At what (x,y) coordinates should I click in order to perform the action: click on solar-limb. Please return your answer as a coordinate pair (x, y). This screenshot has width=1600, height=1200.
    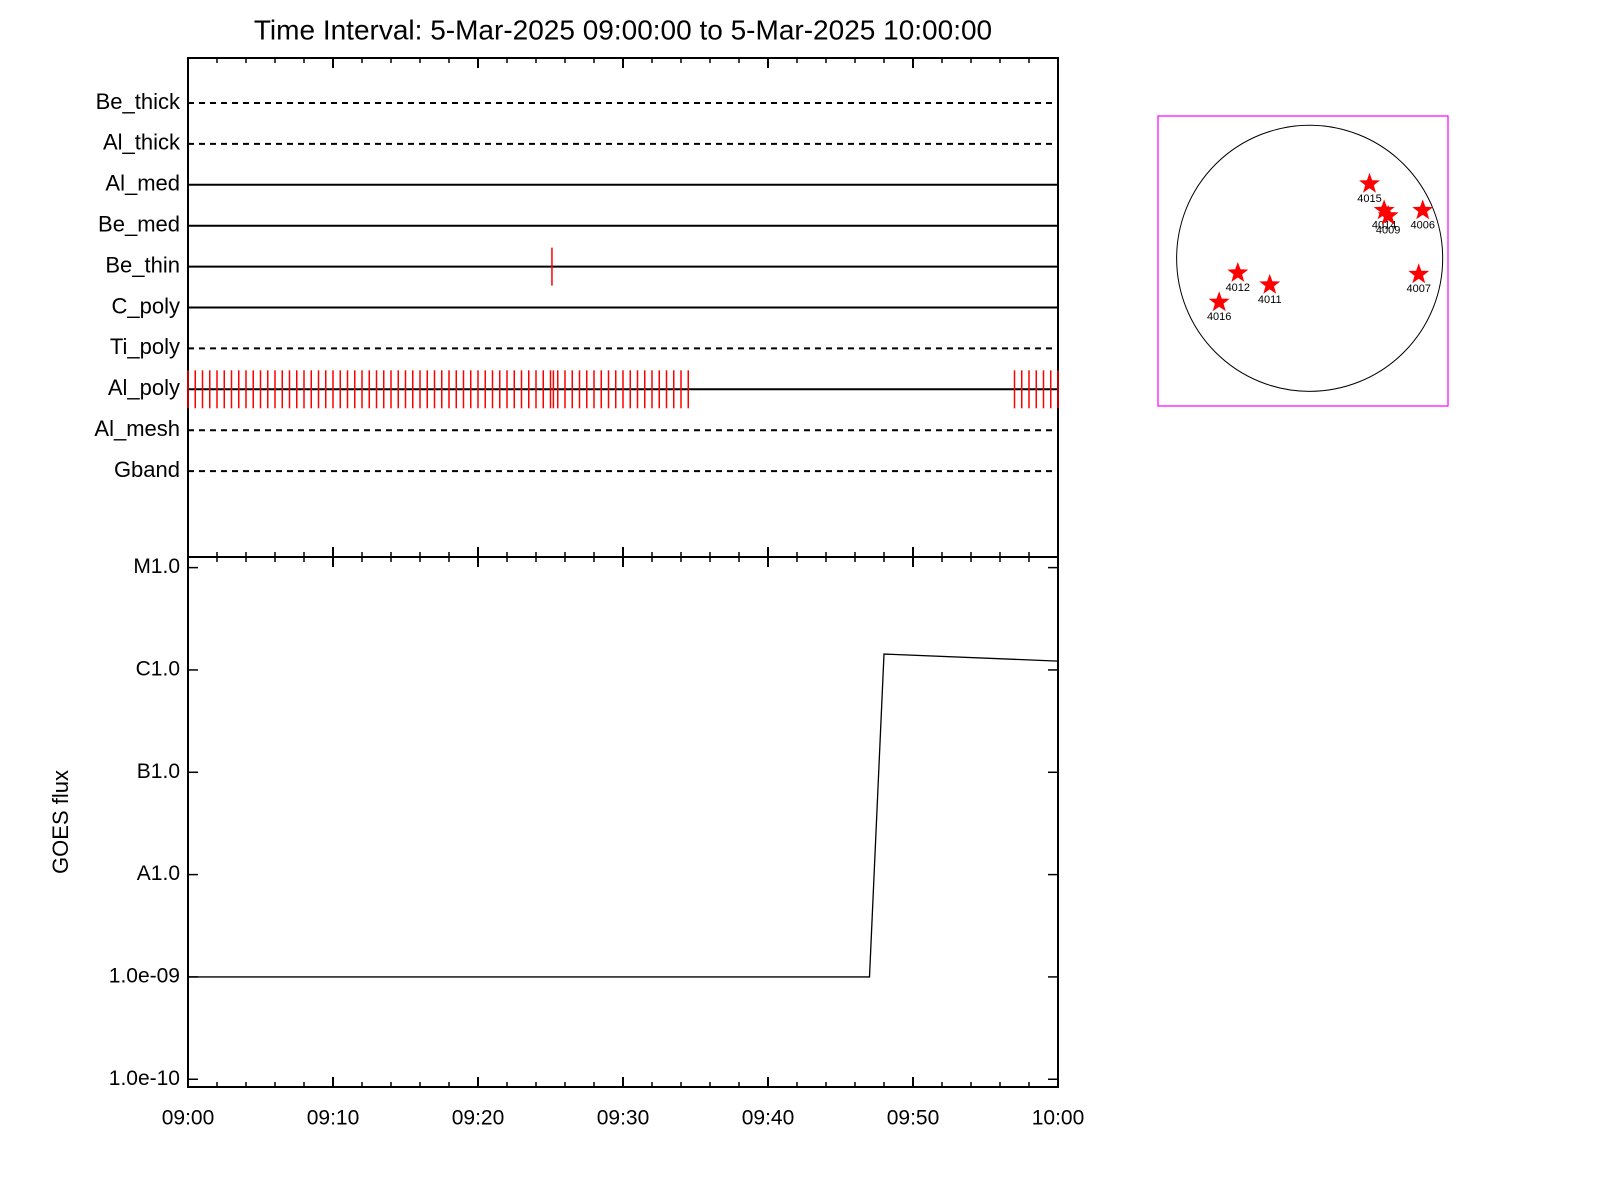
    Looking at the image, I should click on (1310, 258).